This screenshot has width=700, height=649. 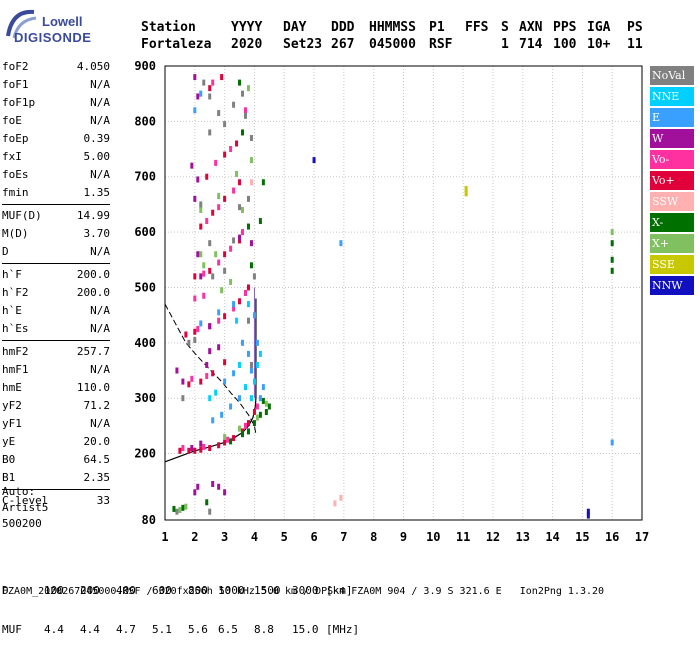 I want to click on y-tick-label: 800, so click(x=145, y=121).